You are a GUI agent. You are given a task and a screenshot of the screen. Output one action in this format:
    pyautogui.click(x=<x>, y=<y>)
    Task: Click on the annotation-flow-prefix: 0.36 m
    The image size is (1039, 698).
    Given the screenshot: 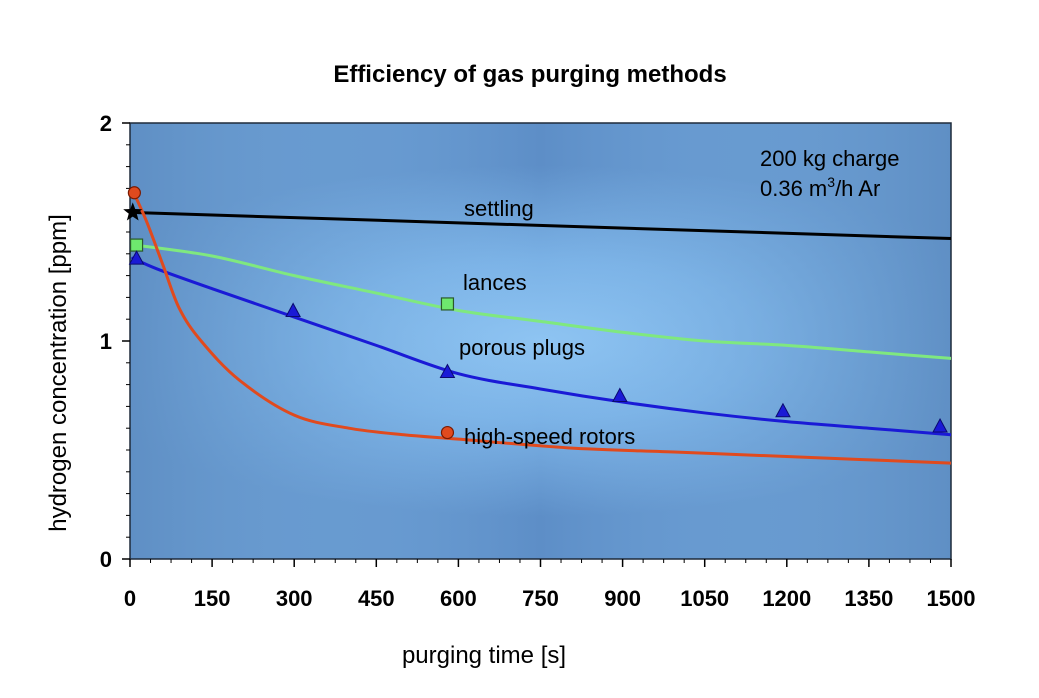 What is the action you would take?
    pyautogui.click(x=793, y=188)
    